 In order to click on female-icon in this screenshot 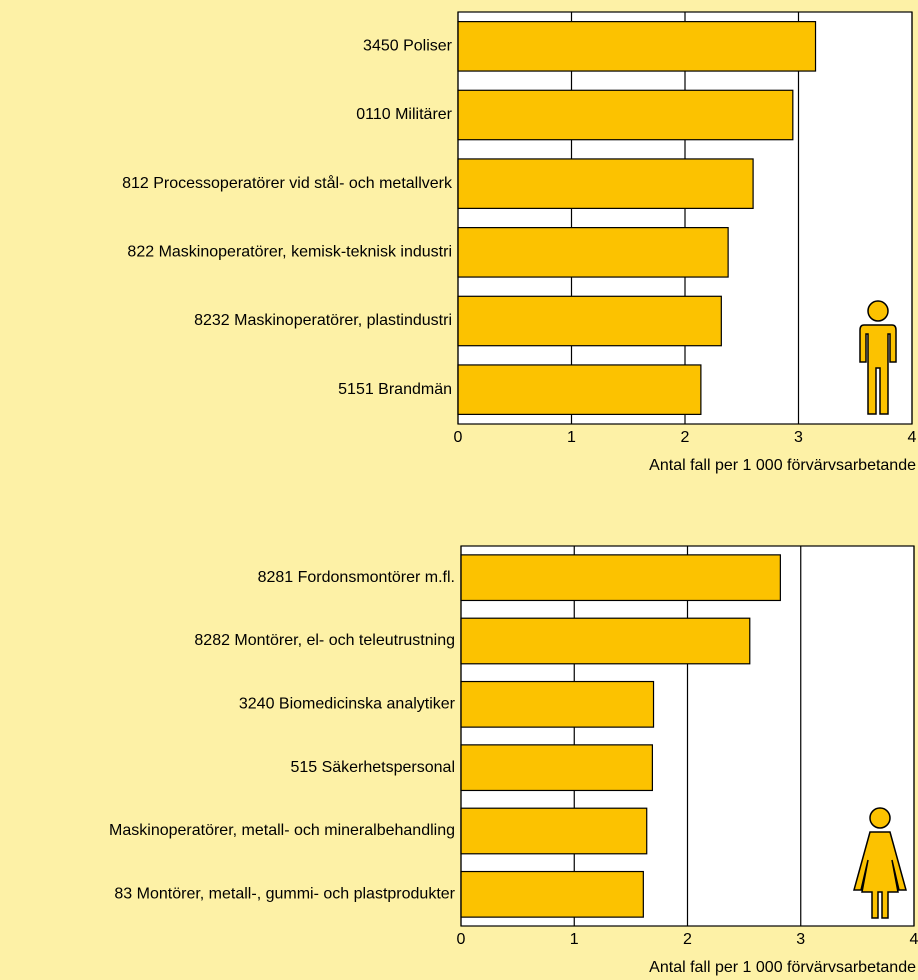, I will do `click(880, 863)`.